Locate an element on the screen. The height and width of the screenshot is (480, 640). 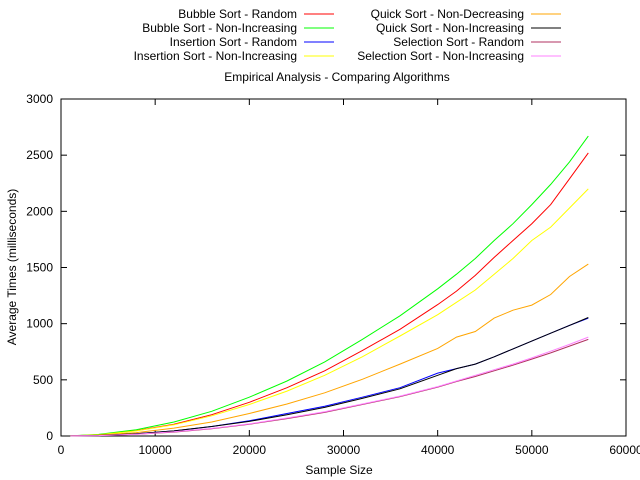
x-tick-label: 10000 is located at coordinates (155, 450).